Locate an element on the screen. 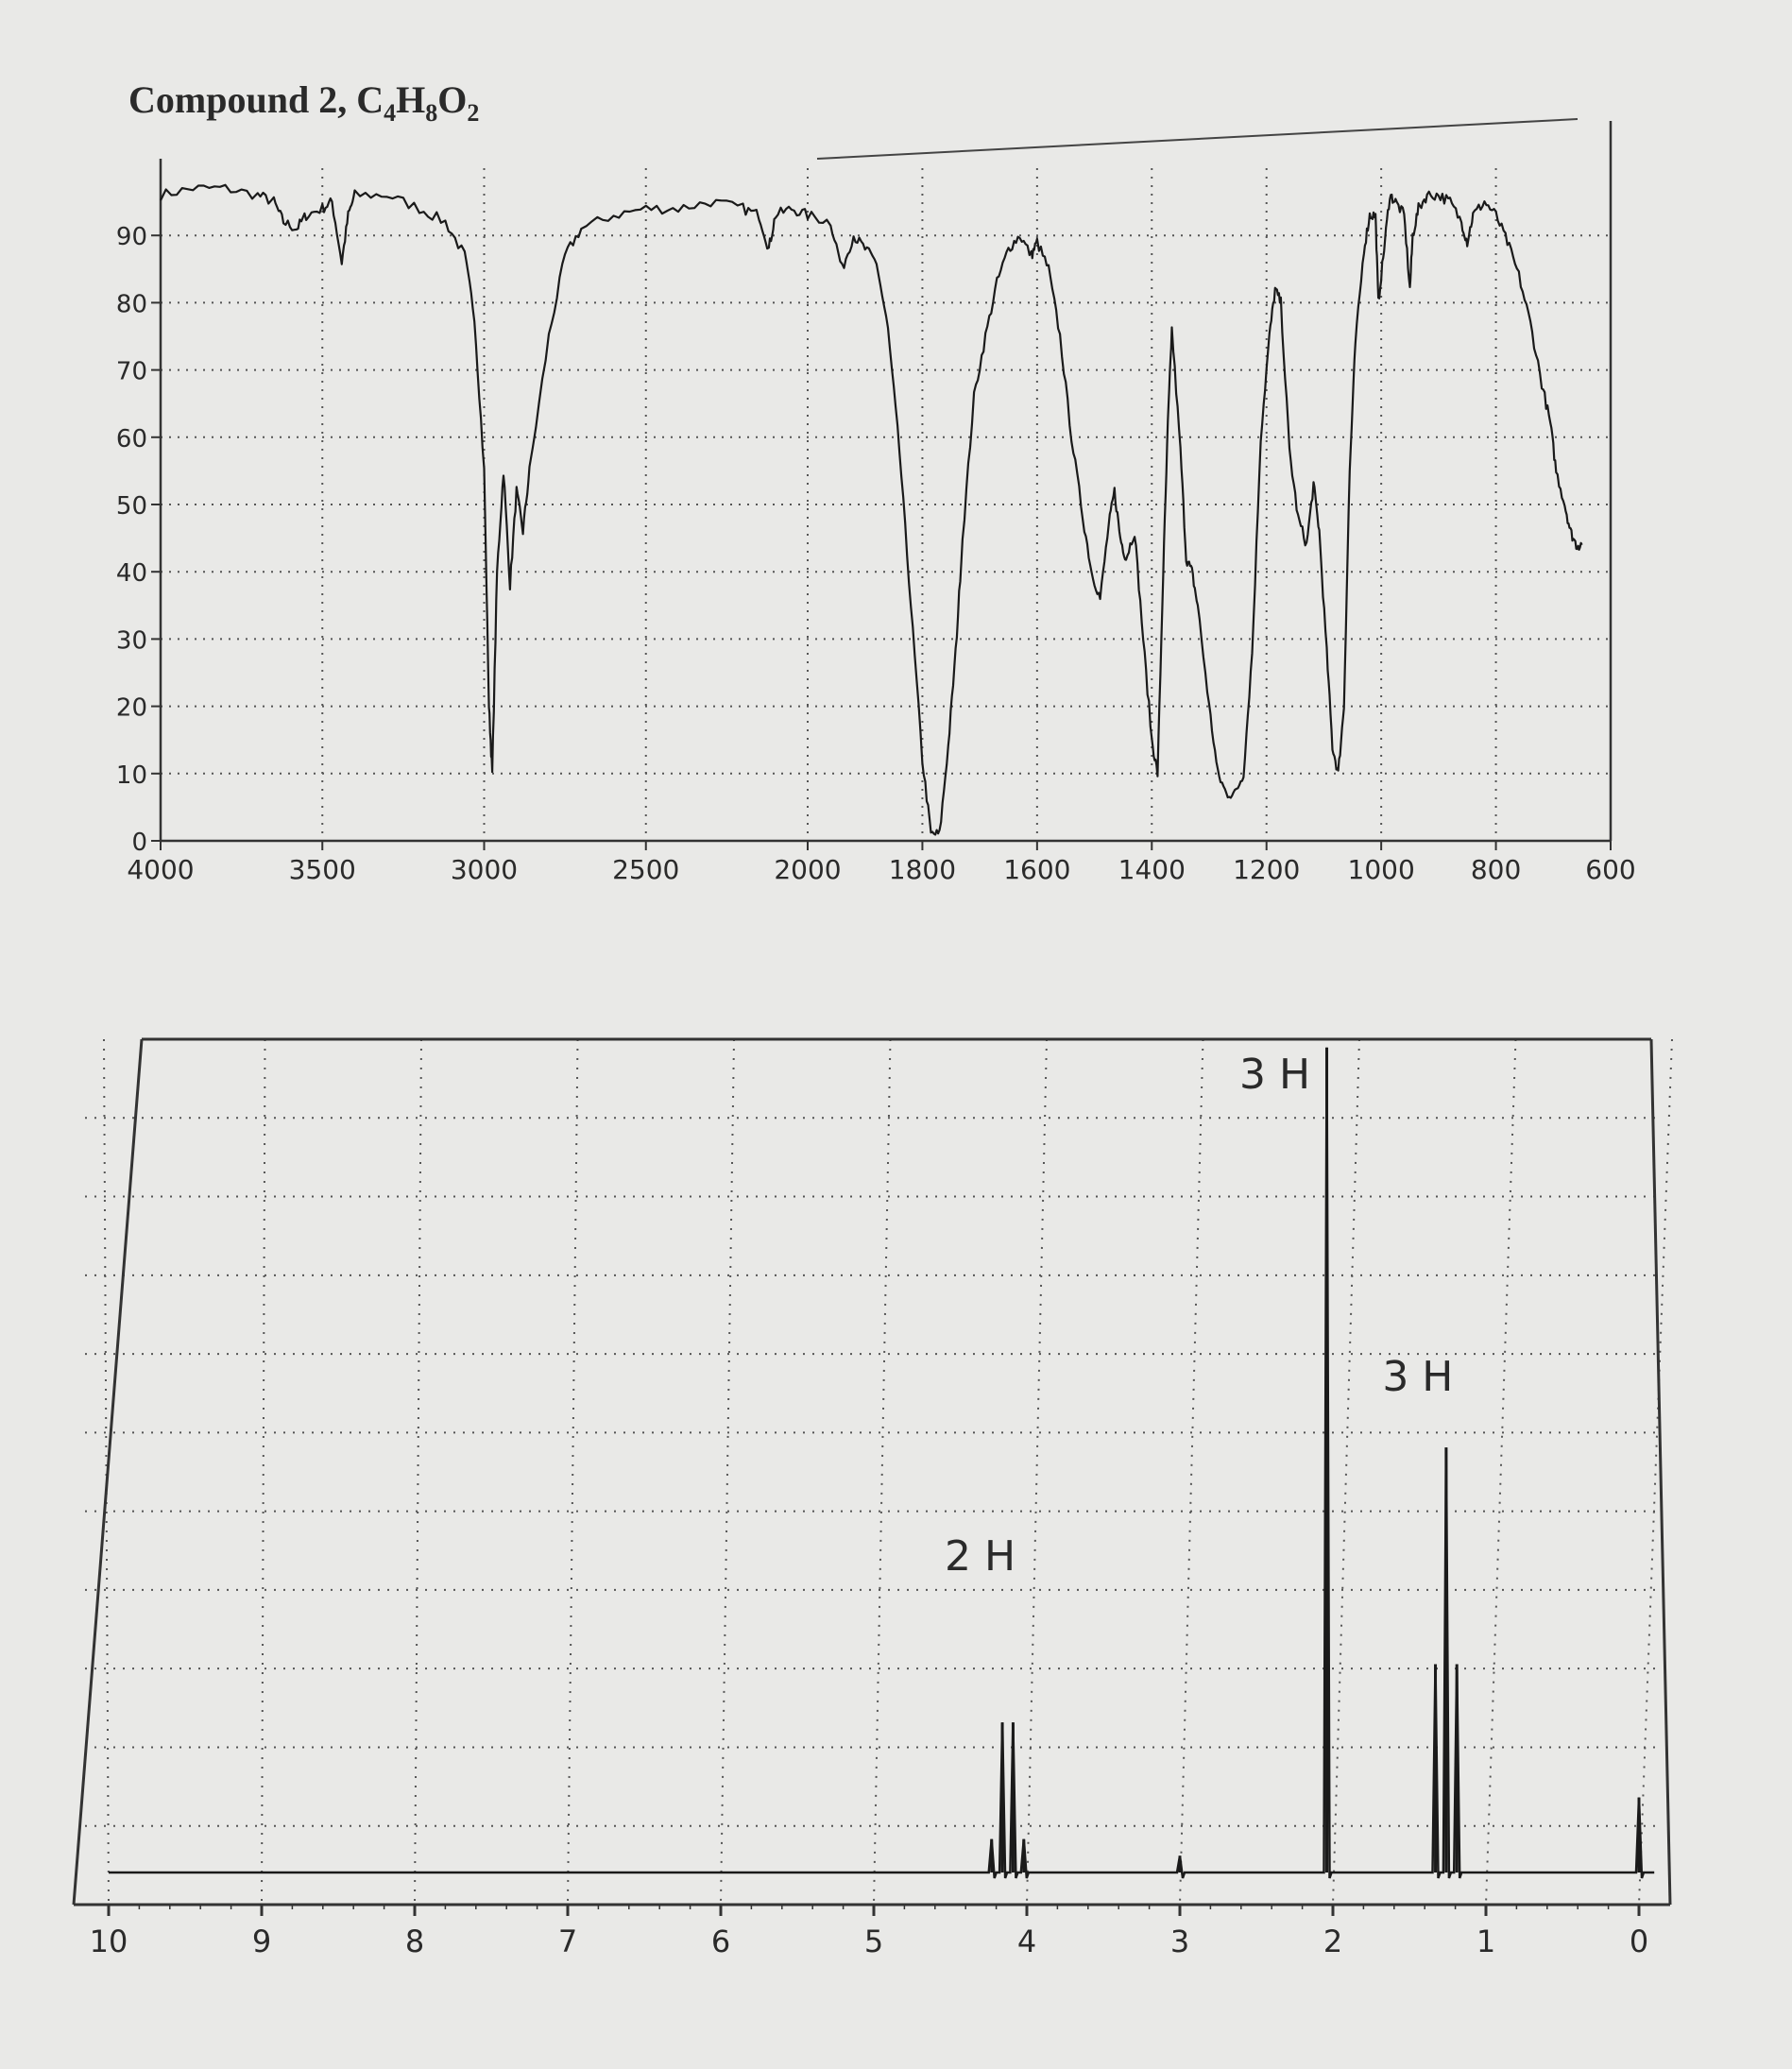 Image resolution: width=1792 pixels, height=2069 pixels. title-label: Compound 2, is located at coordinates (238, 99).